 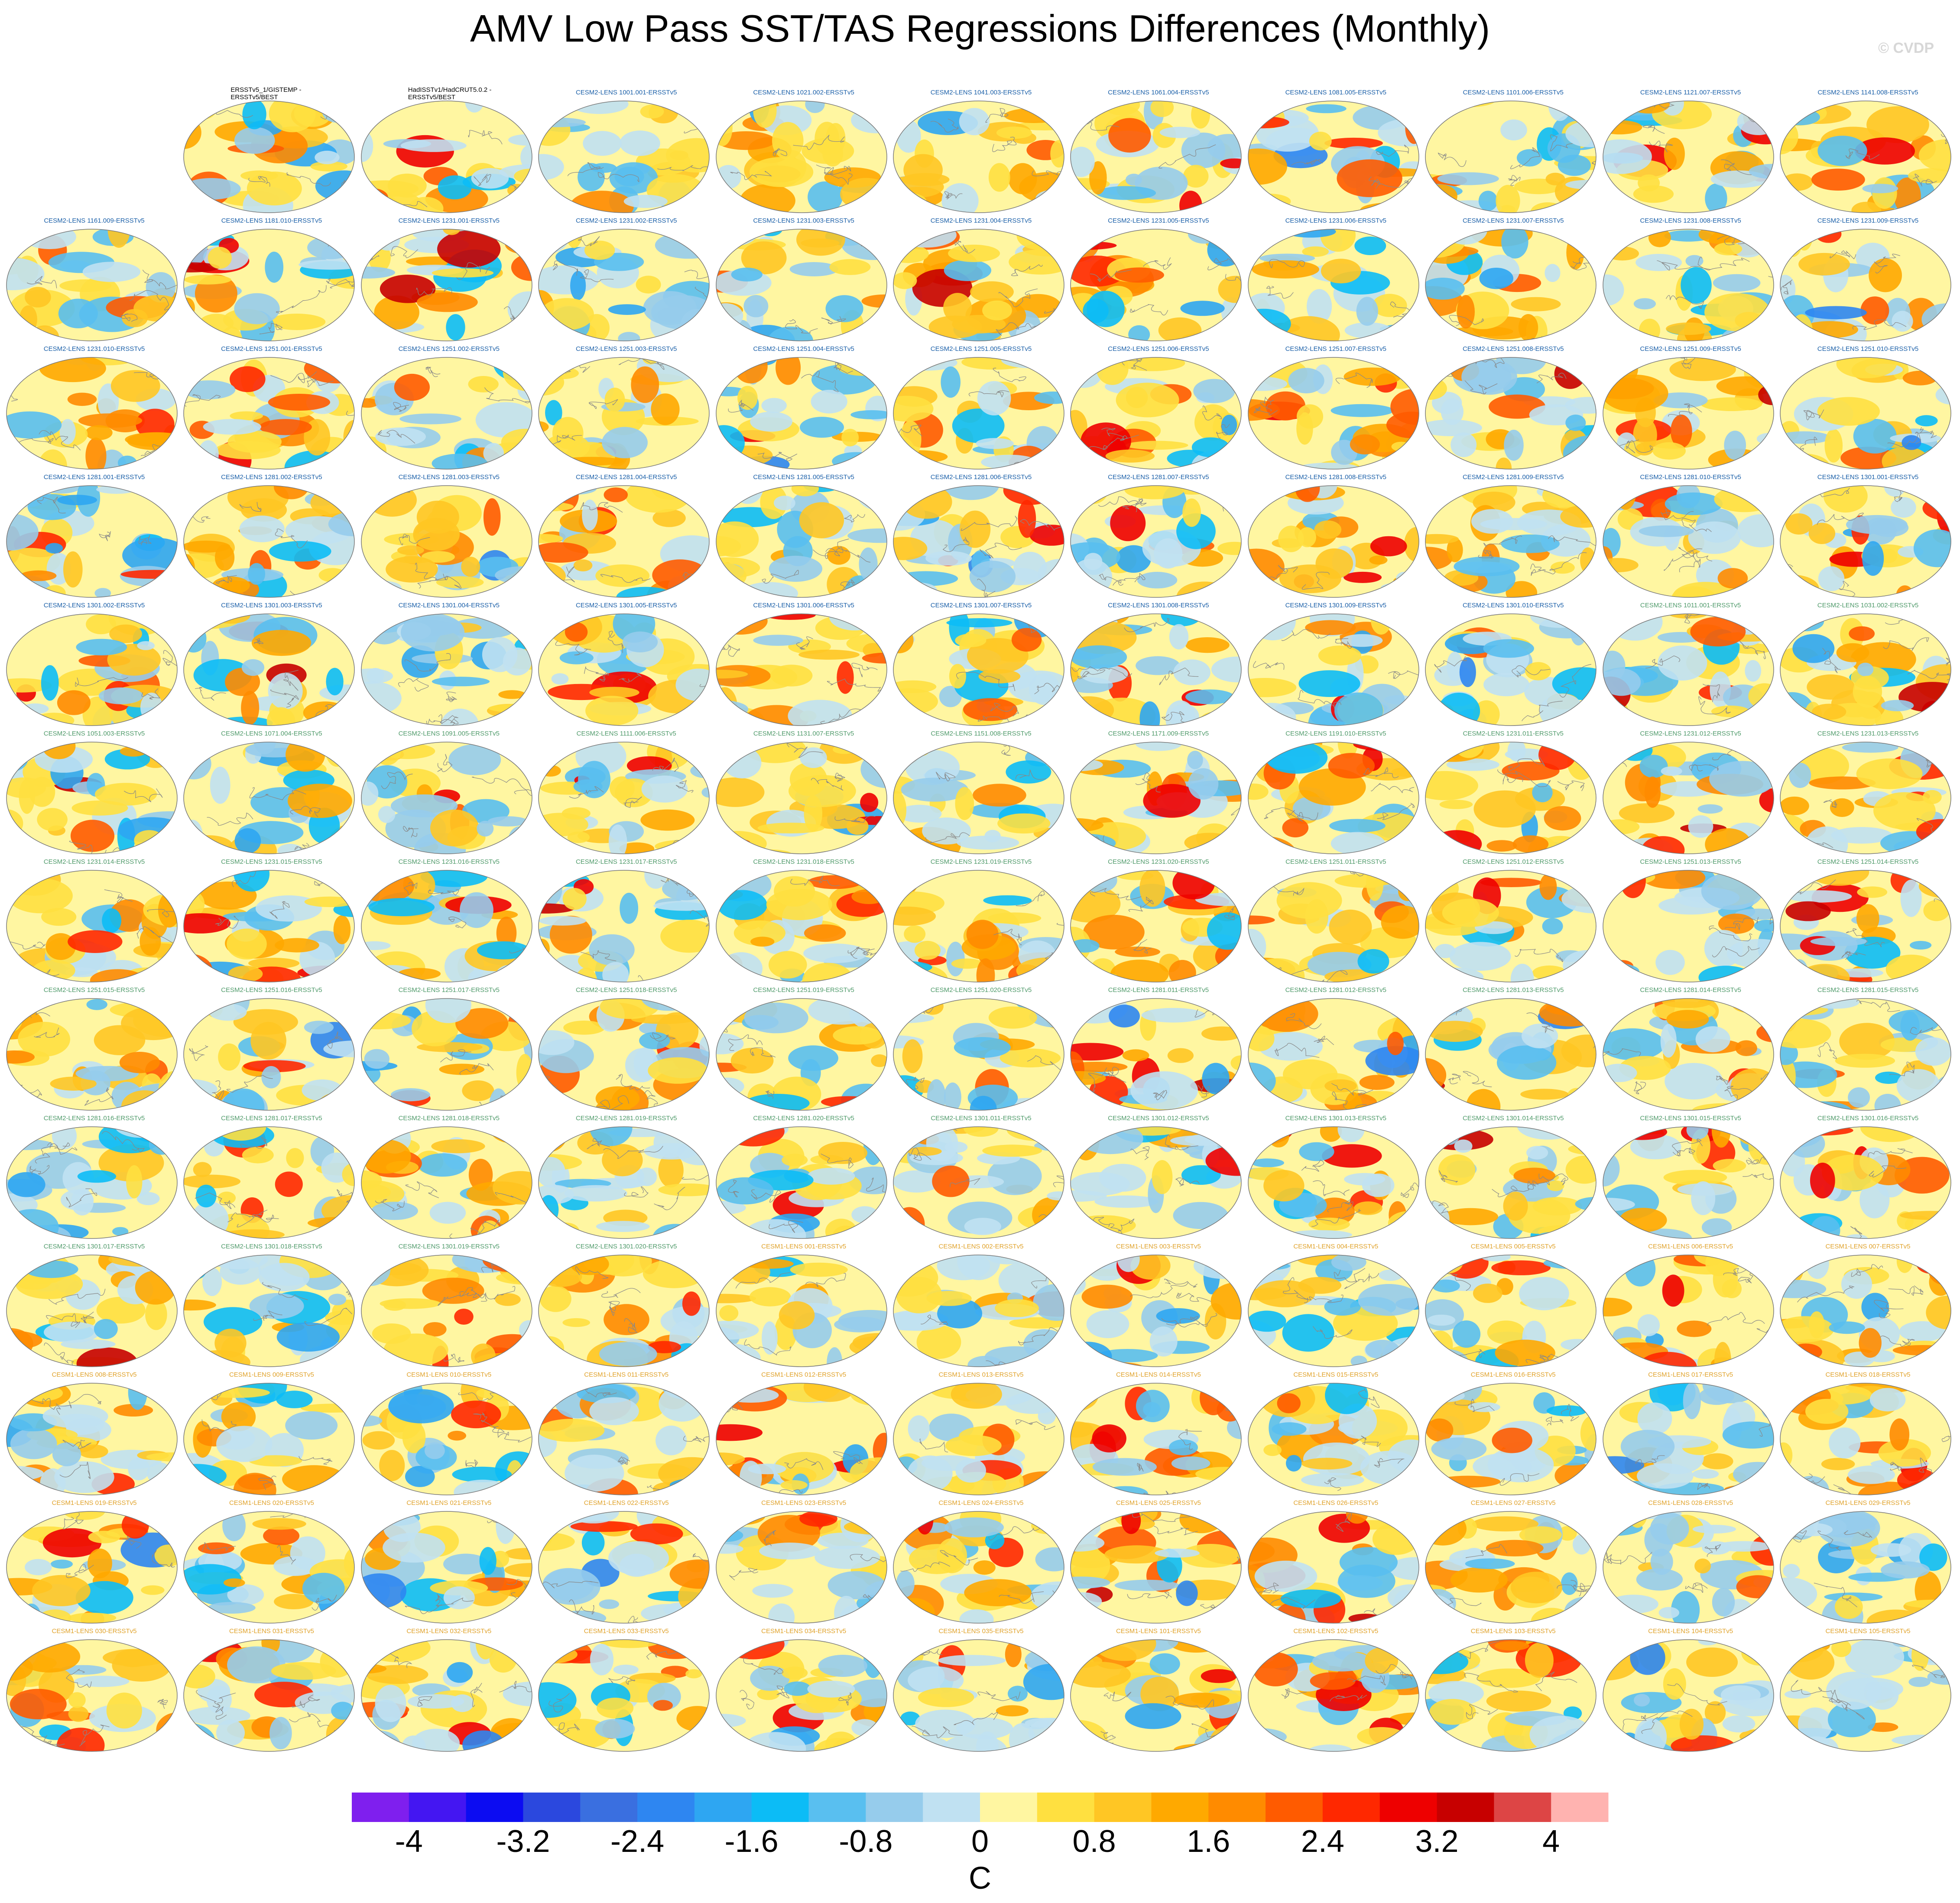 What do you see at coordinates (1690, 92) in the screenshot?
I see `panel-label: CESM2-LENS 1121.007-ERSSTv5` at bounding box center [1690, 92].